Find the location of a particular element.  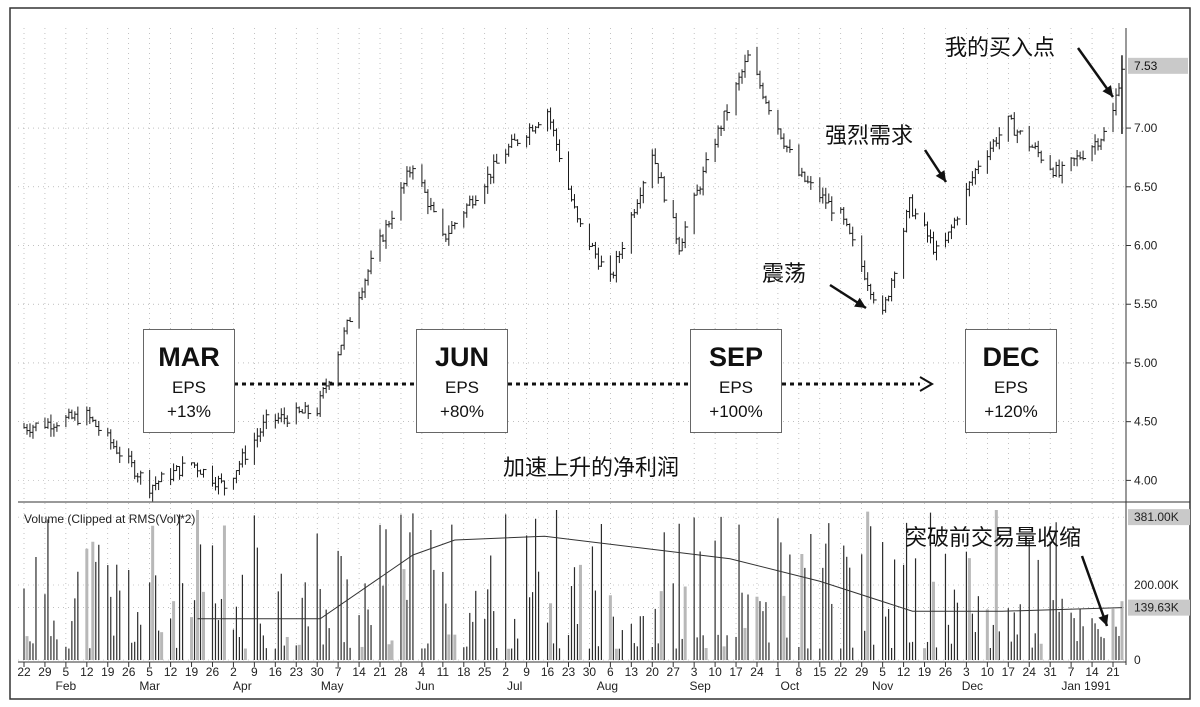

volume-value-box is located at coordinates (1159, 607).